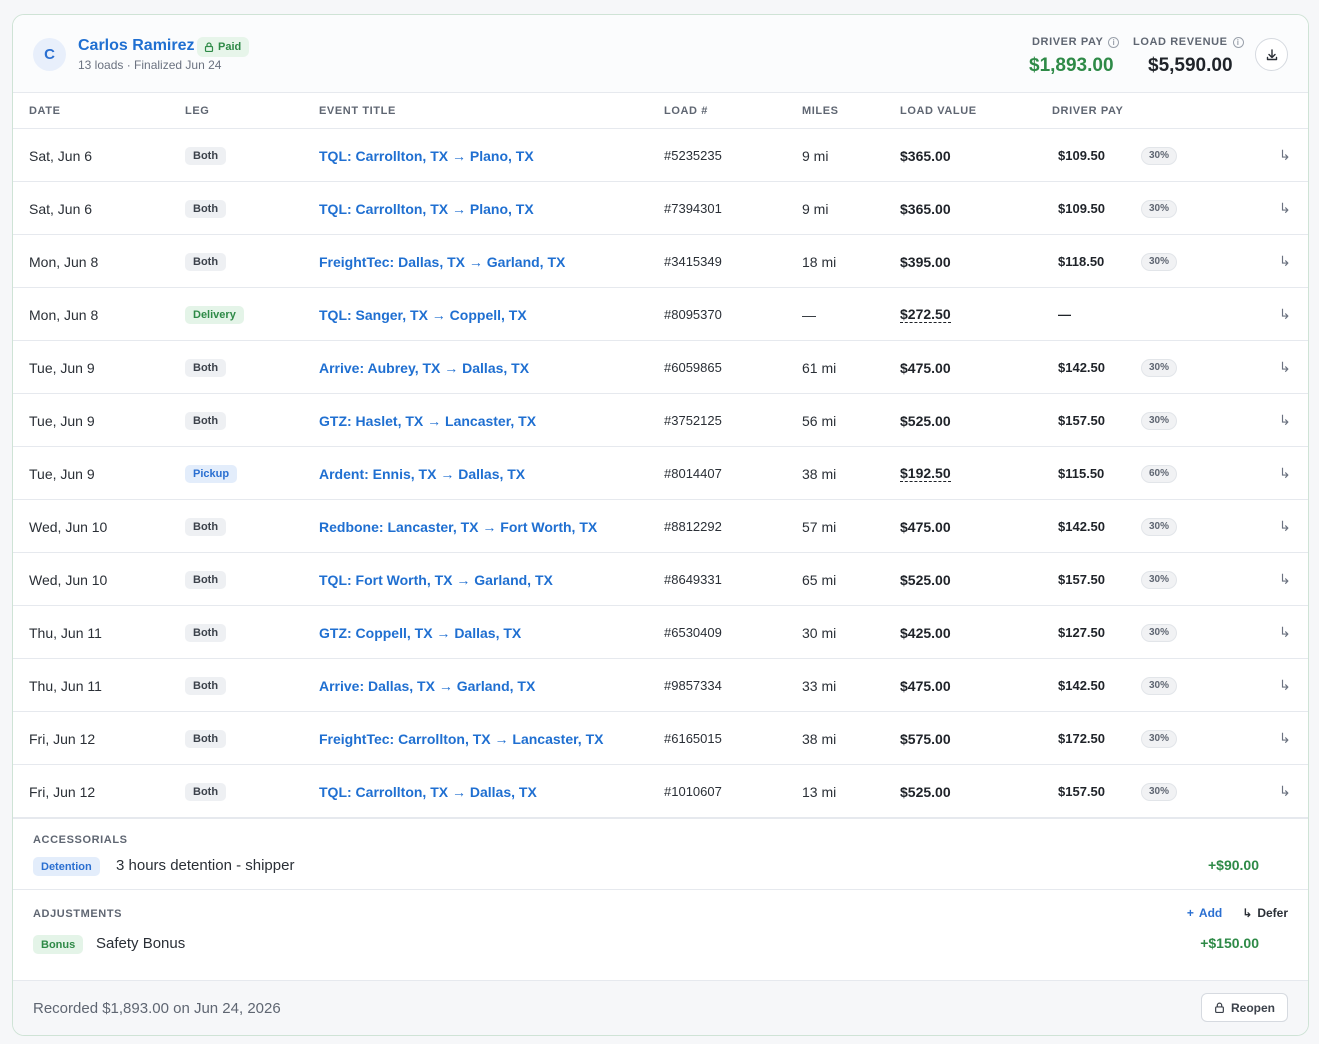 This screenshot has height=1044, width=1319. Describe the element at coordinates (423, 314) in the screenshot. I see `event-title-link: TQL: Sanger, TX → Coppell, TX` at that location.